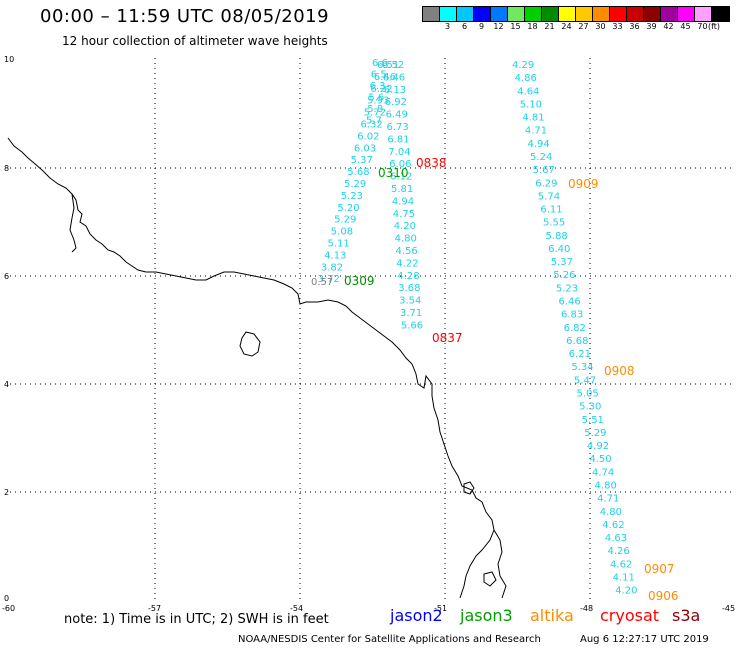  Describe the element at coordinates (486, 615) in the screenshot. I see `satellite-legend-item: jason3` at that location.